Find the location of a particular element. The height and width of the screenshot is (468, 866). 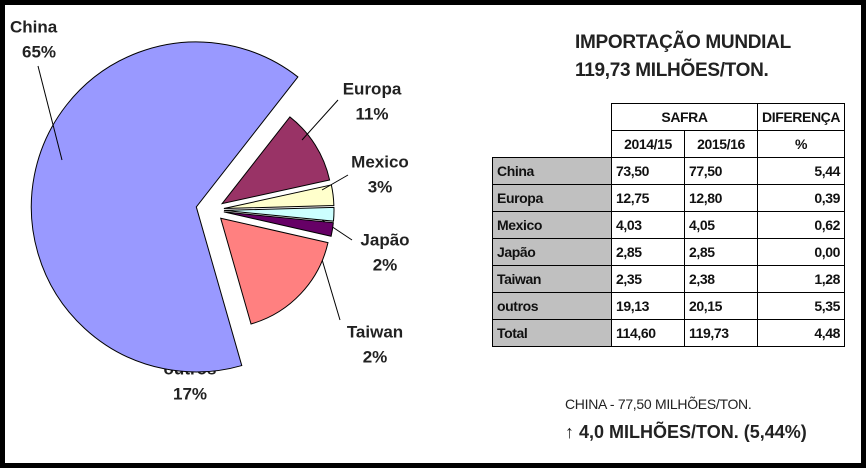

slice-value-label: 65% is located at coordinates (39, 51).